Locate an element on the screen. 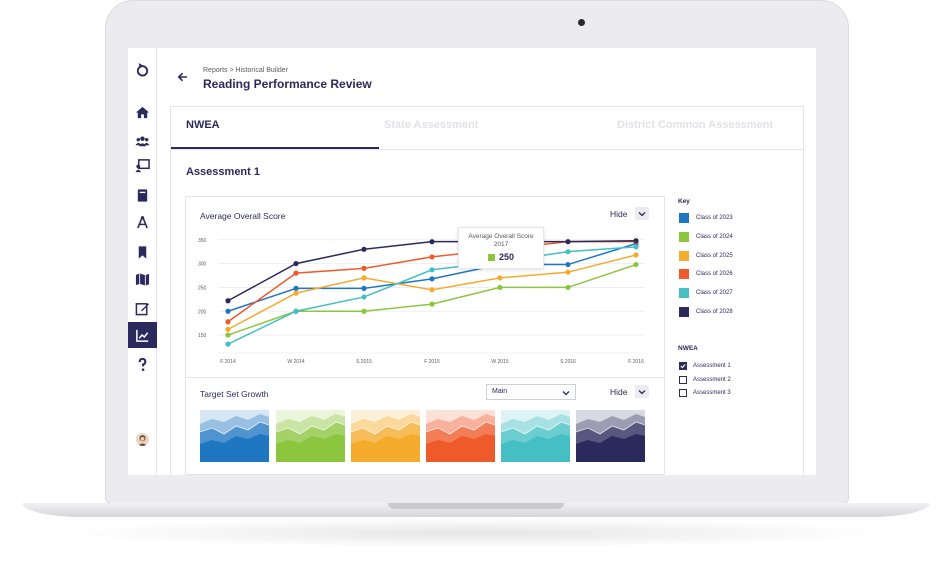 The width and height of the screenshot is (952, 565). y-tick-label: 200 is located at coordinates (202, 312).